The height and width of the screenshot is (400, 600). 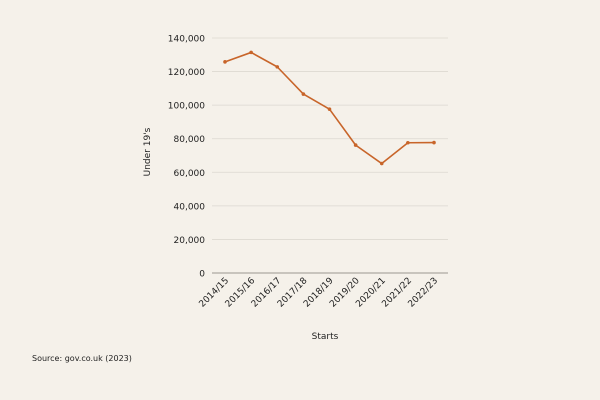 I want to click on y-tick-label: 80,000, so click(x=190, y=140).